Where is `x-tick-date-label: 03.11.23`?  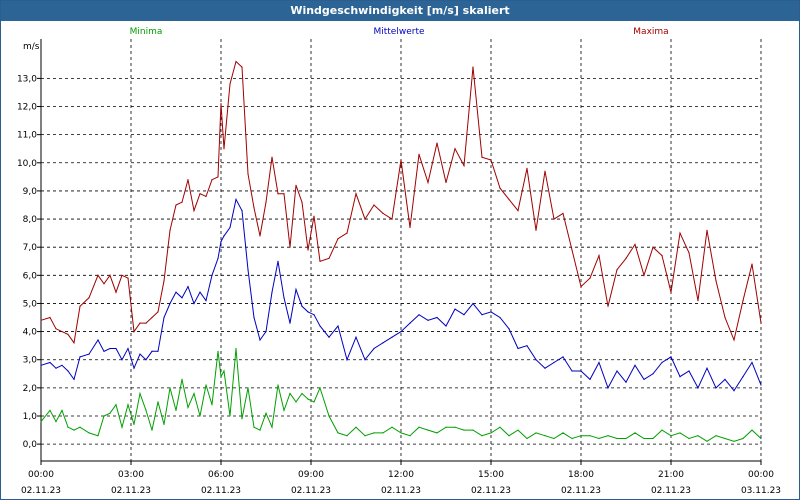
x-tick-date-label: 03.11.23 is located at coordinates (761, 491).